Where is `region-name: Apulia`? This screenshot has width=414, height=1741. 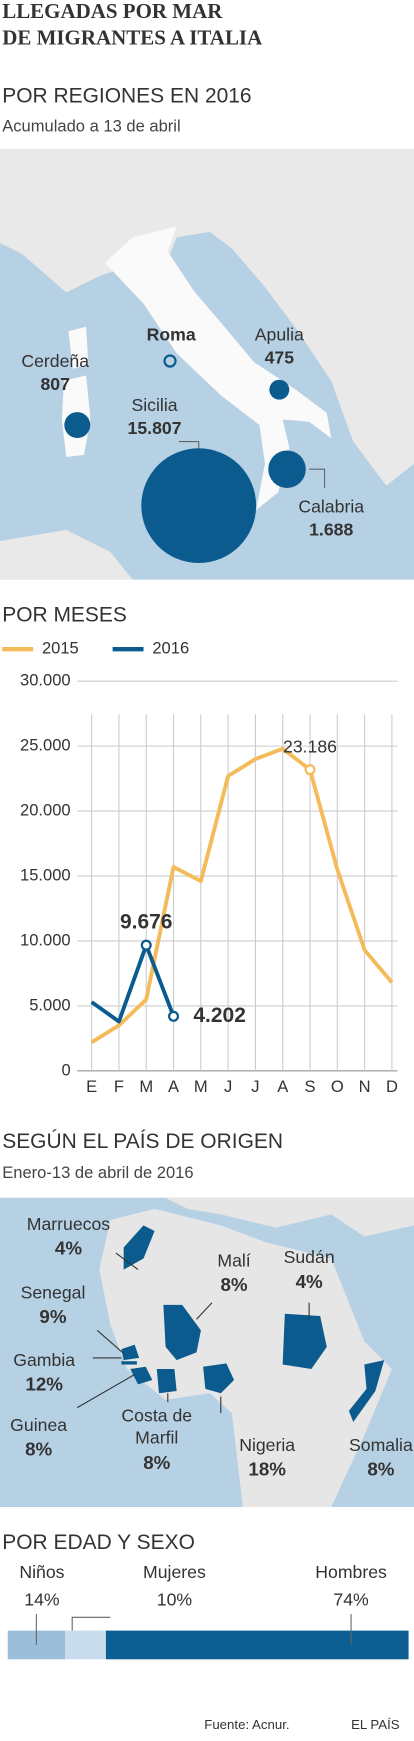 region-name: Apulia is located at coordinates (279, 334).